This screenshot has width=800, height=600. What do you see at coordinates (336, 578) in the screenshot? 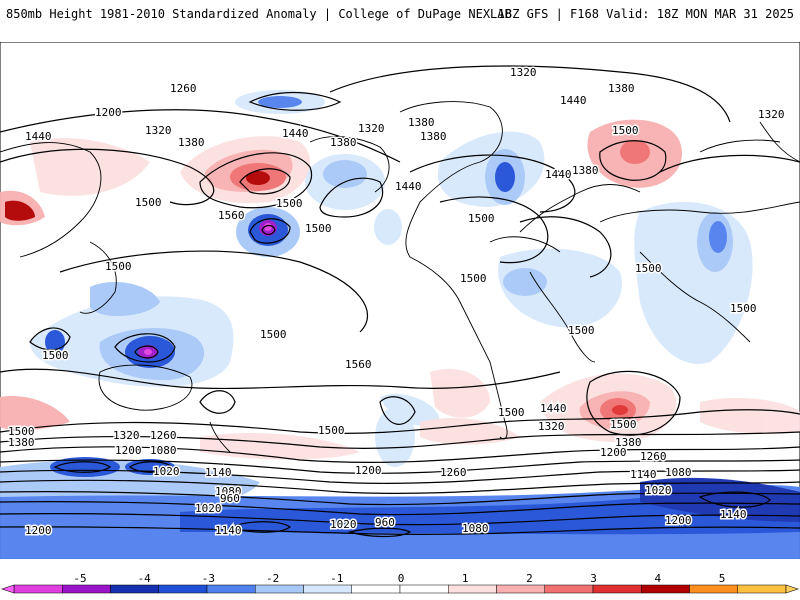
I see `colorbar-tick-label: -1` at bounding box center [336, 578].